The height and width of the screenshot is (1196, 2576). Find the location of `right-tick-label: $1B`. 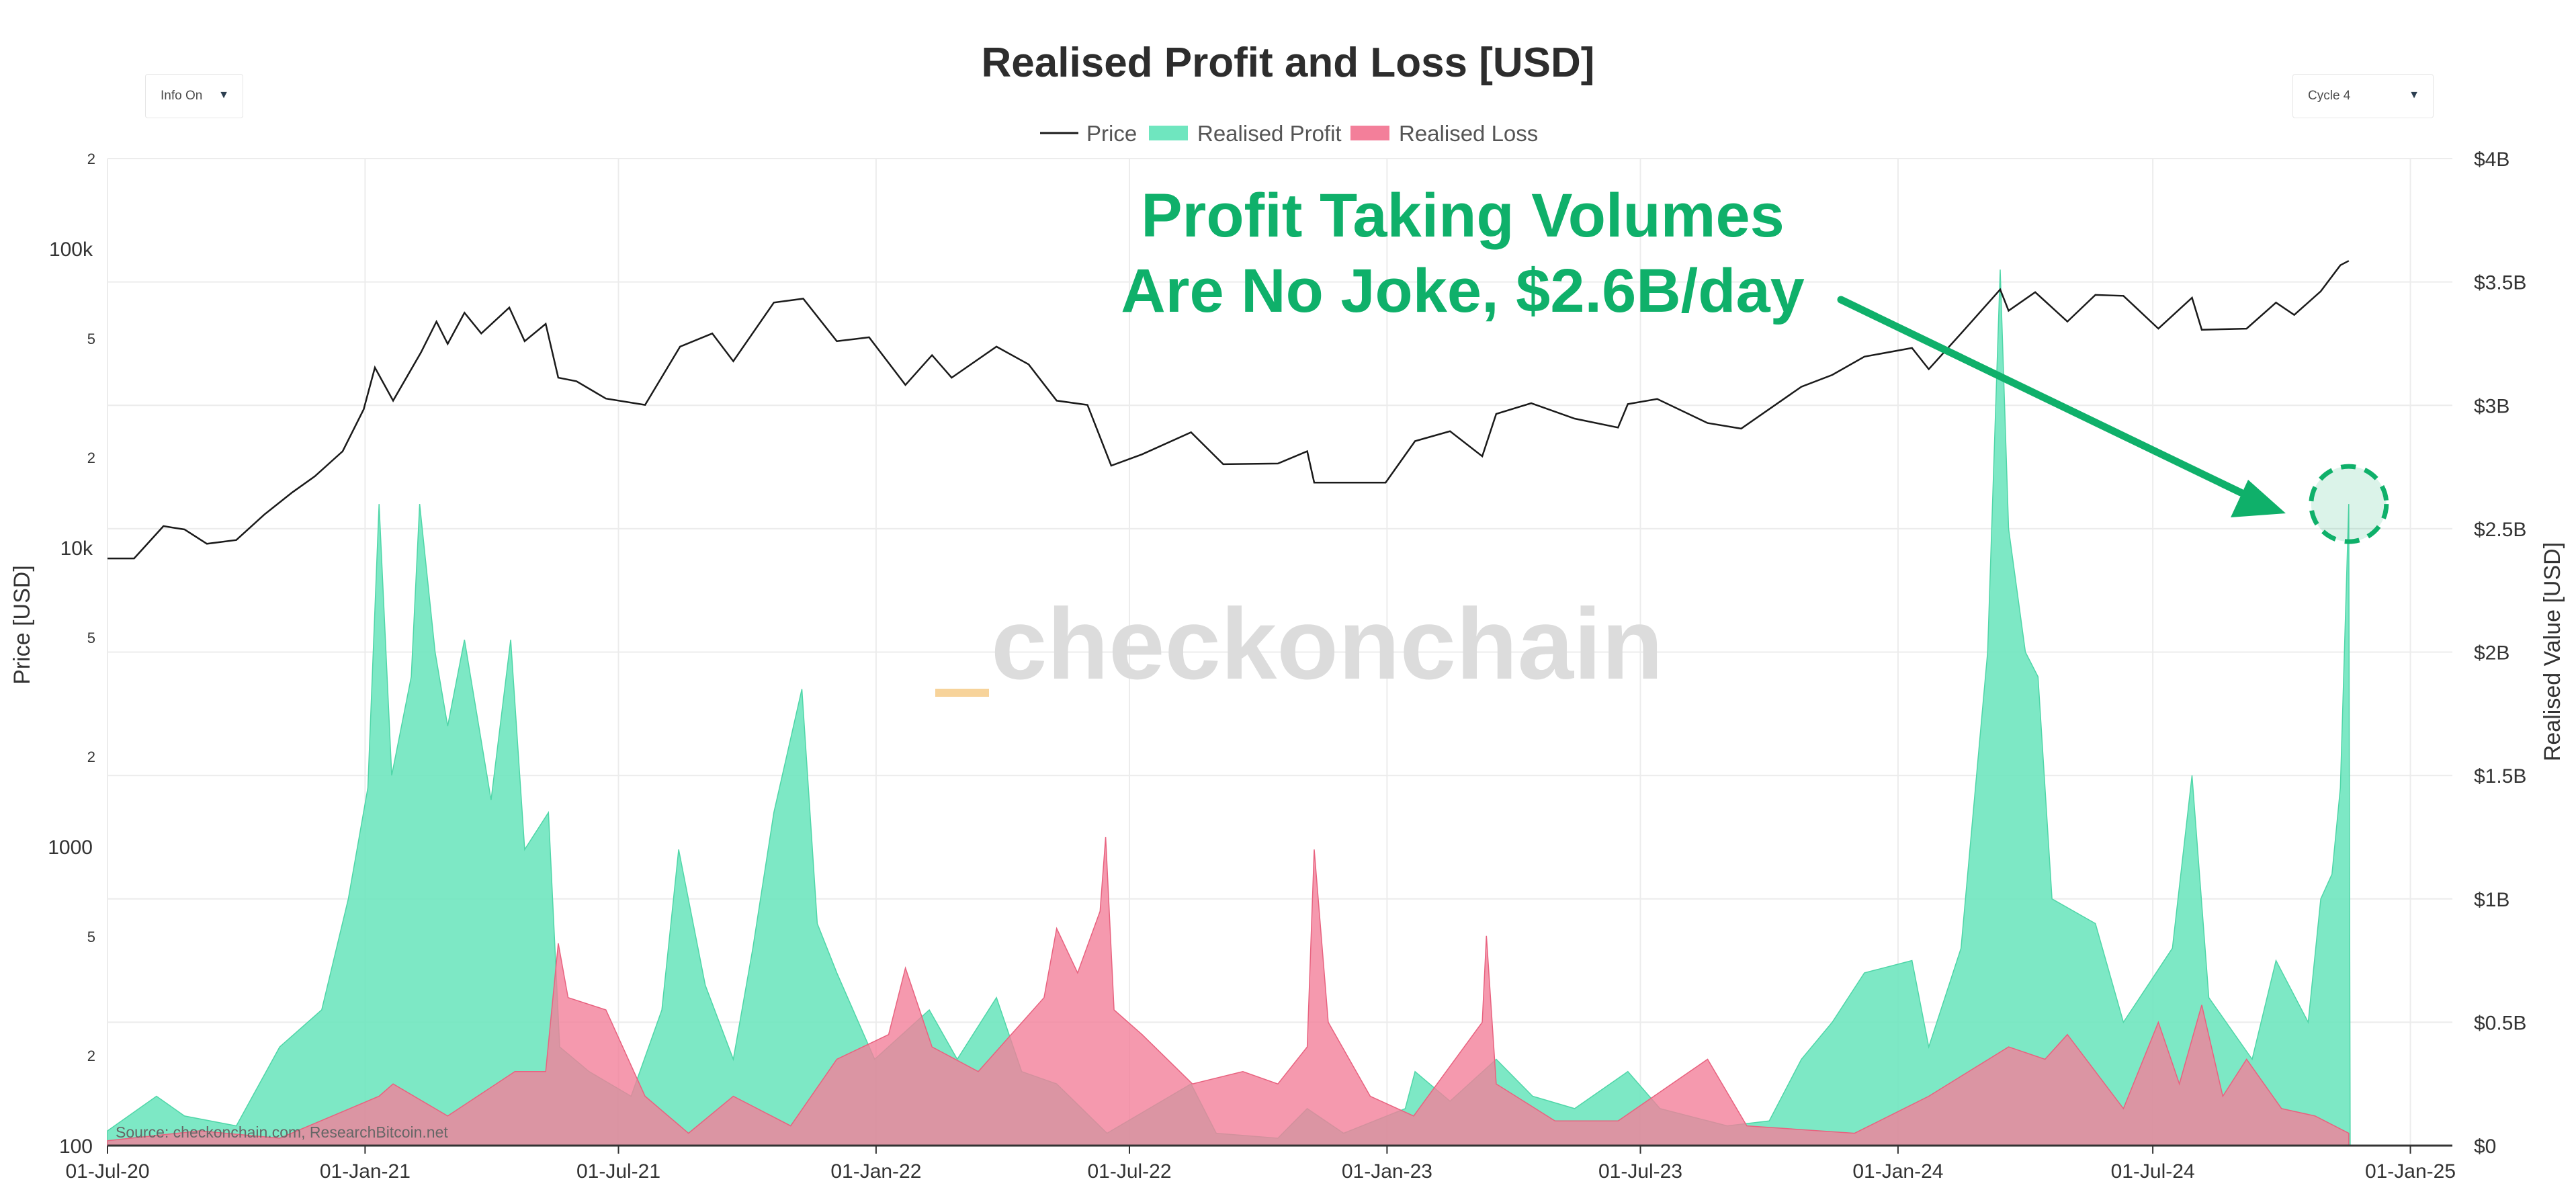

right-tick-label: $1B is located at coordinates (2491, 900).